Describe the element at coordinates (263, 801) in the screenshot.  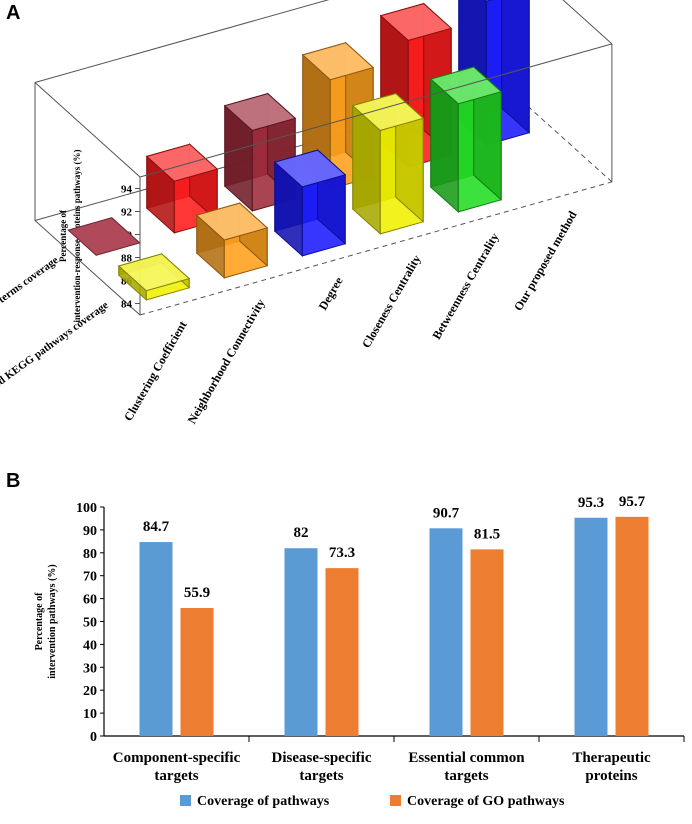
I see `legend-label: Coverage of pathways` at that location.